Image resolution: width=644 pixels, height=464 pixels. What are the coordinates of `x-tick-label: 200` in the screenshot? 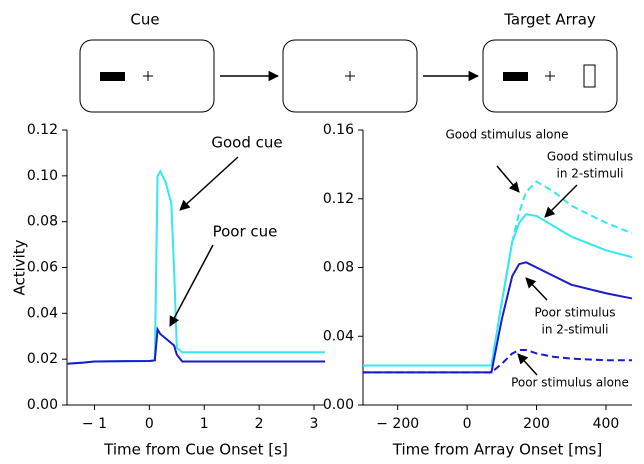 It's located at (536, 424).